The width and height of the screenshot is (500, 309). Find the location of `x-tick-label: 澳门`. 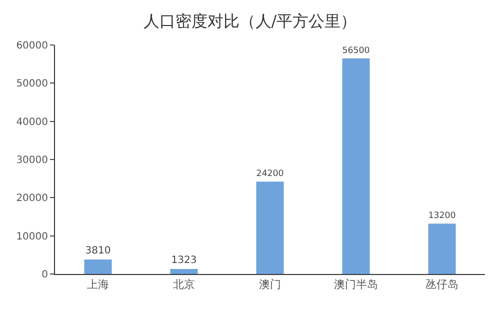

x-tick-label: 澳门 is located at coordinates (270, 285).